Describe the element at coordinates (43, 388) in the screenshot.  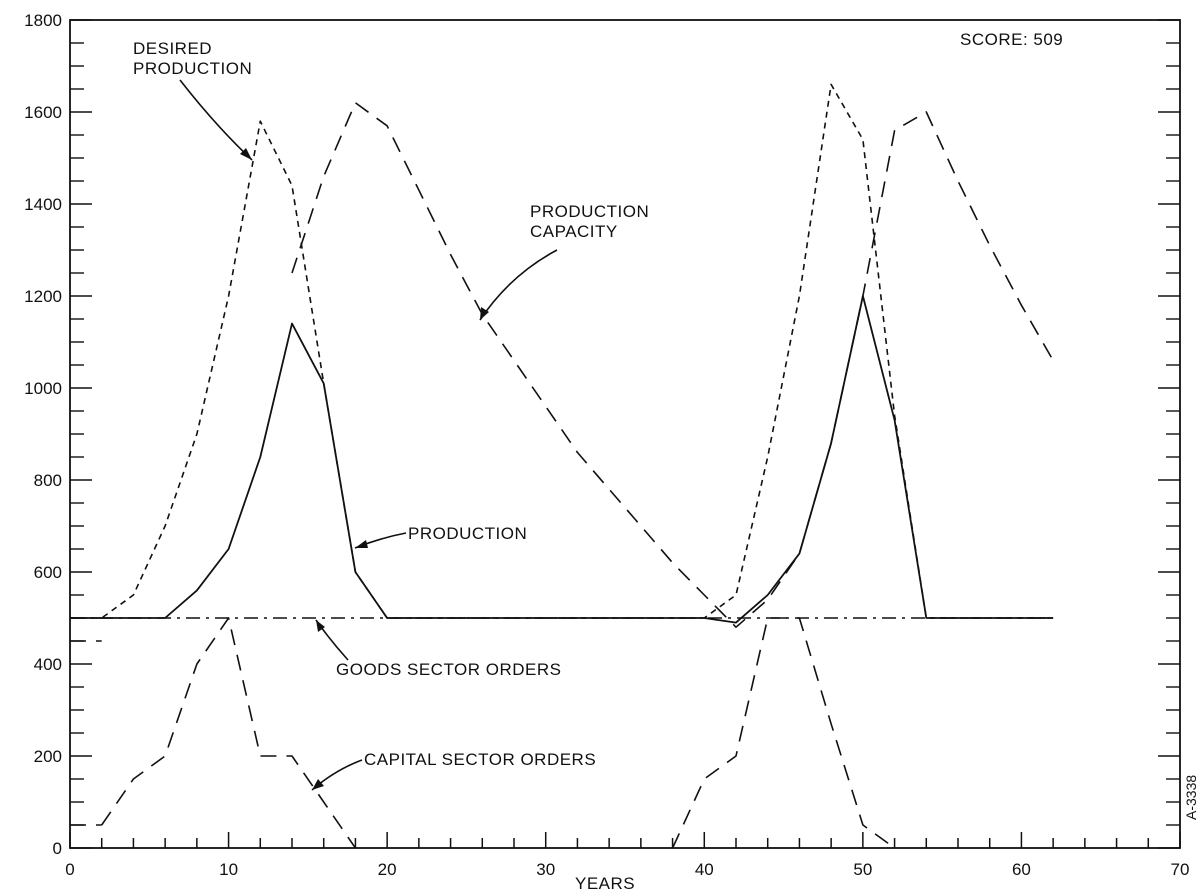
I see `y-tick-label: 1000` at that location.